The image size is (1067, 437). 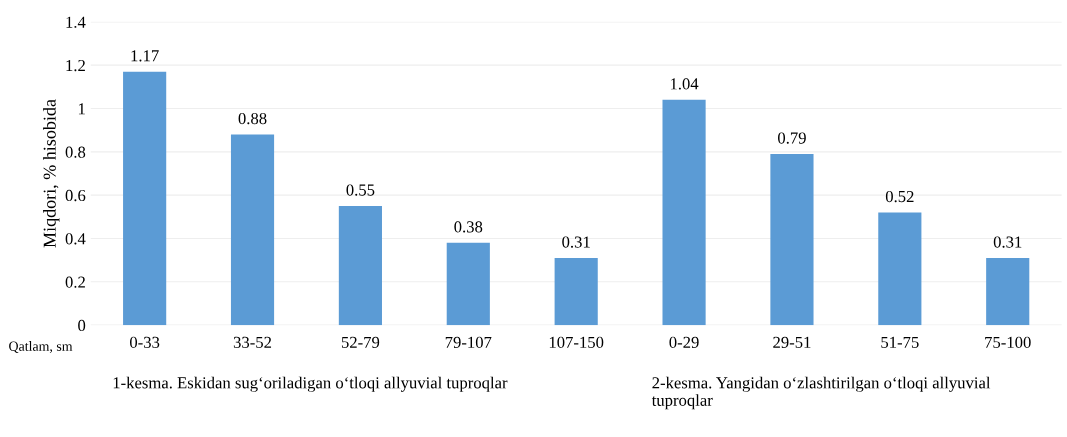 What do you see at coordinates (360, 190) in the screenshot?
I see `data-label: 0.55` at bounding box center [360, 190].